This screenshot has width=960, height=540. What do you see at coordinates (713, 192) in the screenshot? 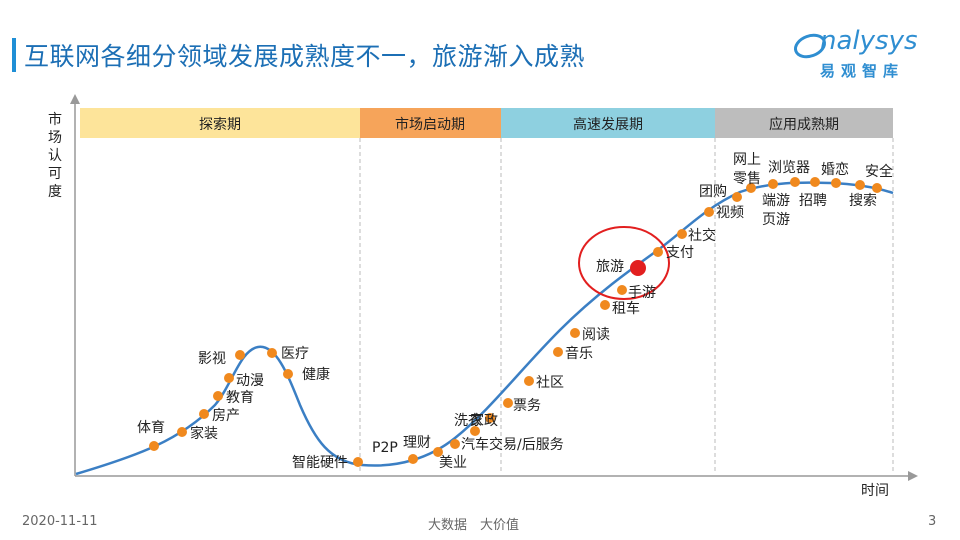
I see `curve-point-label: 团购` at bounding box center [713, 192].